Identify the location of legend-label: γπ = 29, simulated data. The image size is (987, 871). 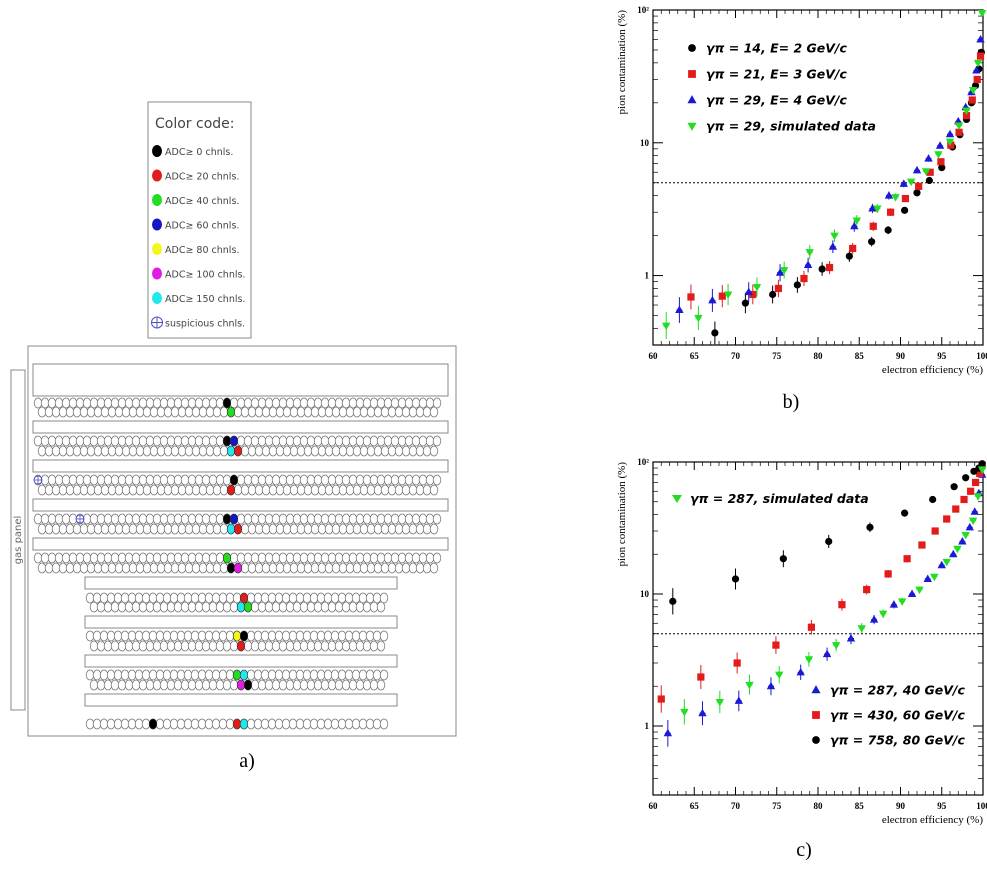
(791, 126).